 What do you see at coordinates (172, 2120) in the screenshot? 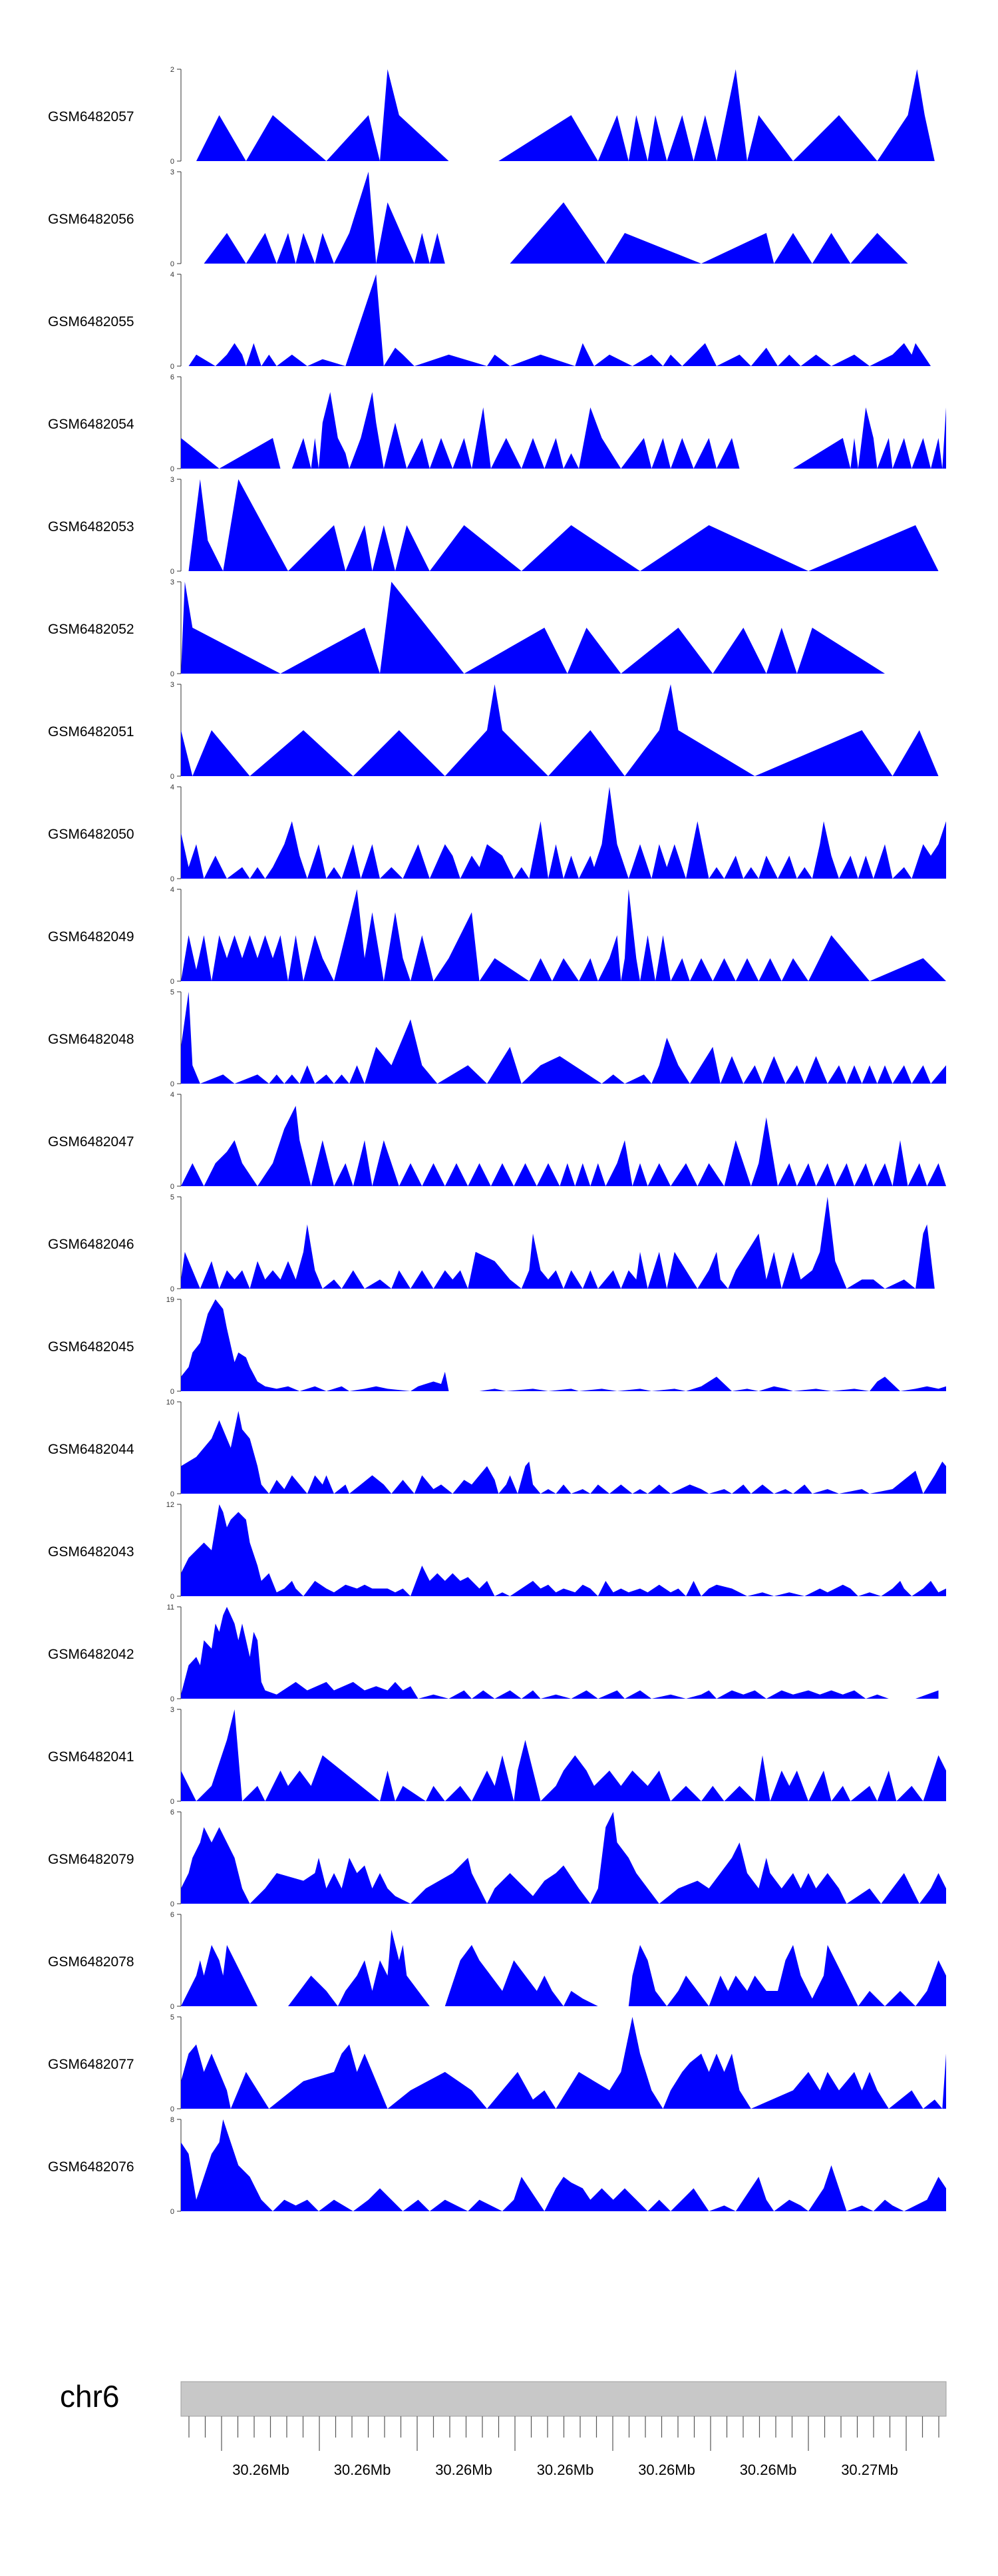
I see `track-ymax-label: 8` at bounding box center [172, 2120].